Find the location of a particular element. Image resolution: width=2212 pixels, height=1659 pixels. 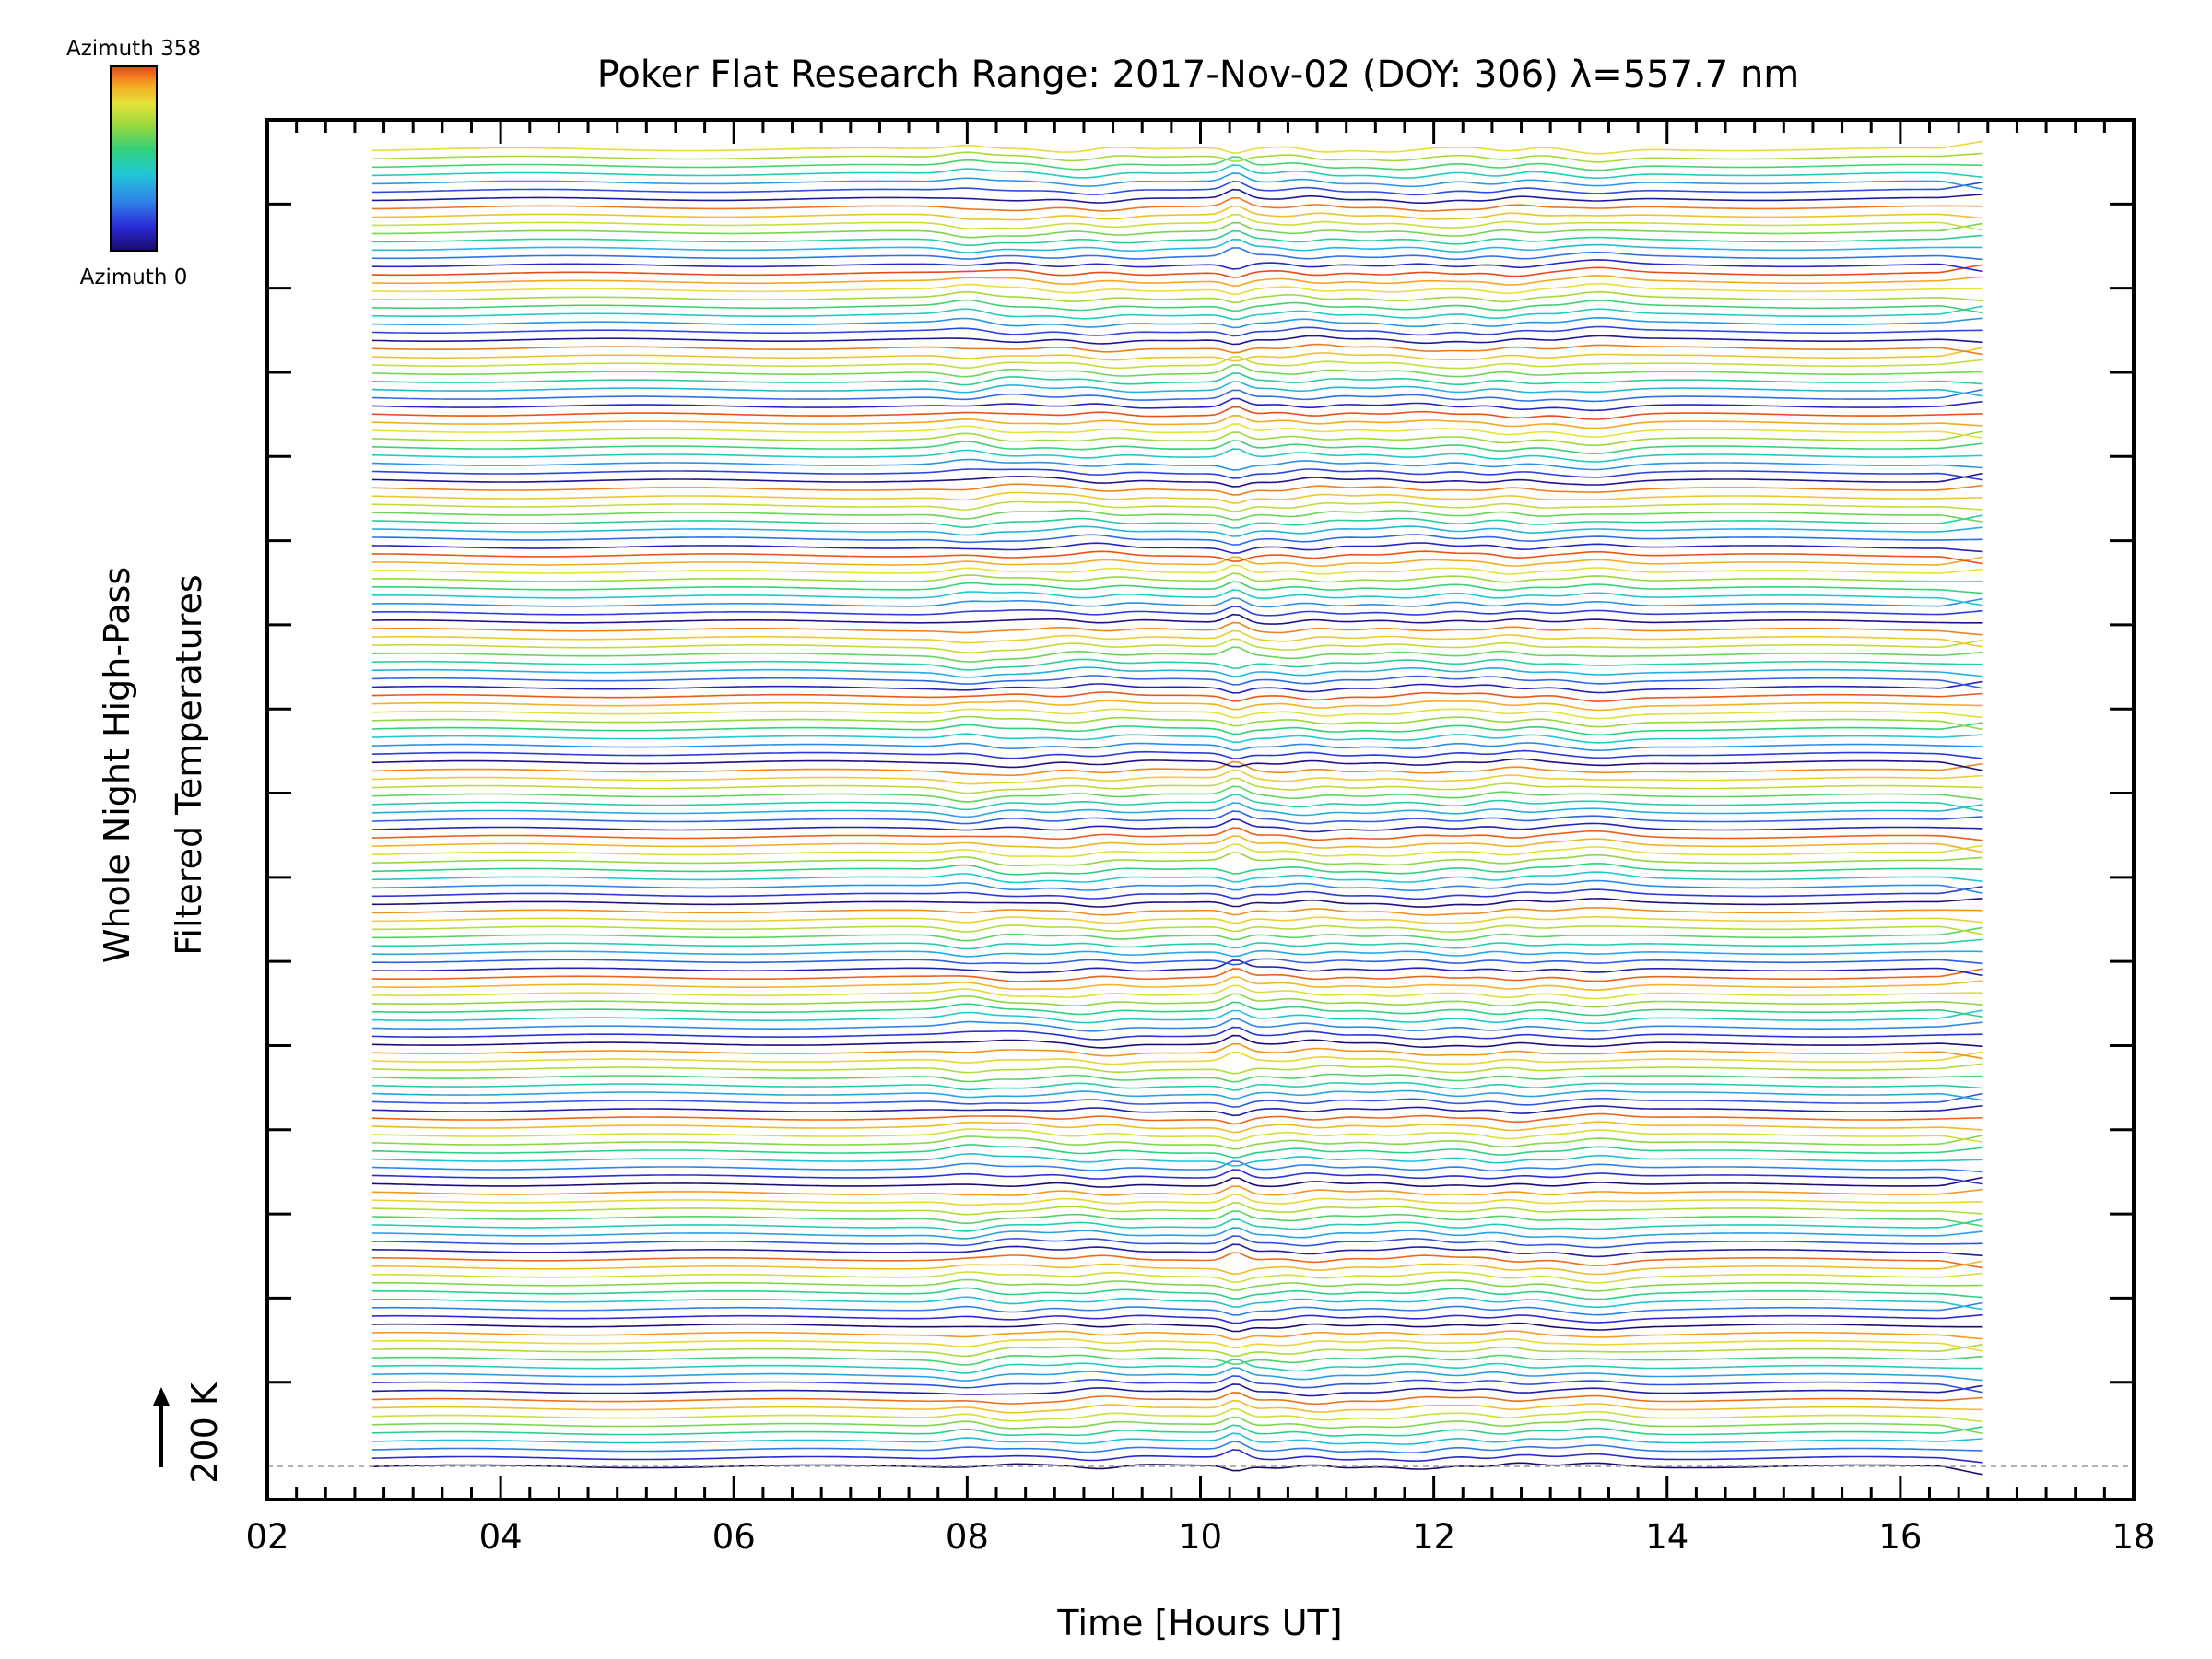

x-tick-label: 12 is located at coordinates (1433, 1537).